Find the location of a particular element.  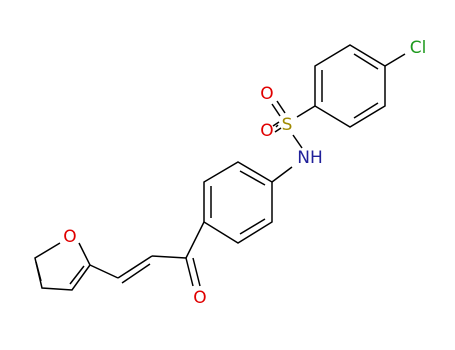

atom-label: S is located at coordinates (287, 125).